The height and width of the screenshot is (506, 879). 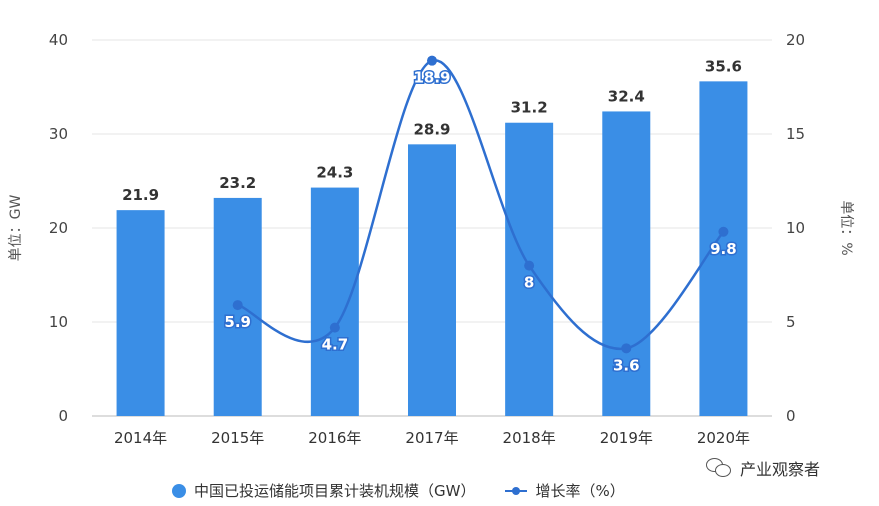 I want to click on legend-line-label: 增长率（%）, so click(x=580, y=491).